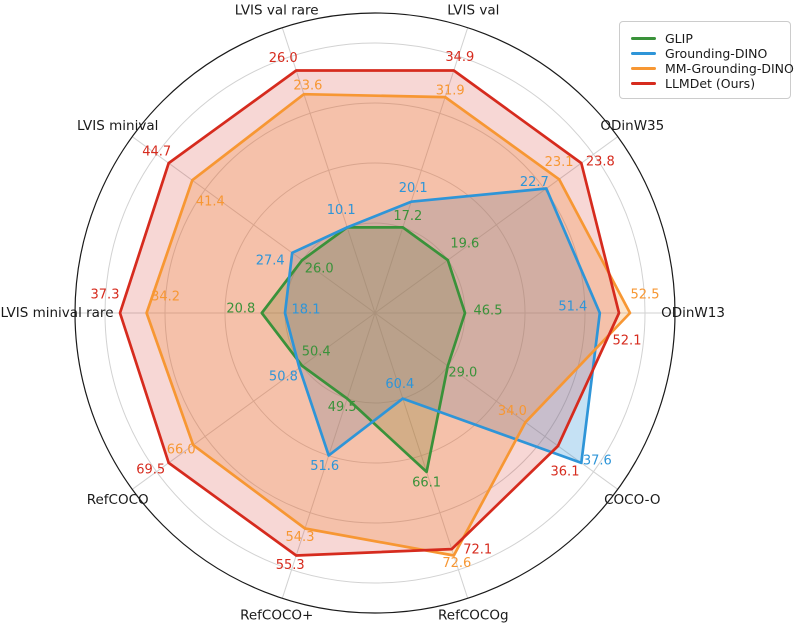 This screenshot has width=800, height=630. What do you see at coordinates (632, 126) in the screenshot?
I see `axis-label-odinw35: ODinW35` at bounding box center [632, 126].